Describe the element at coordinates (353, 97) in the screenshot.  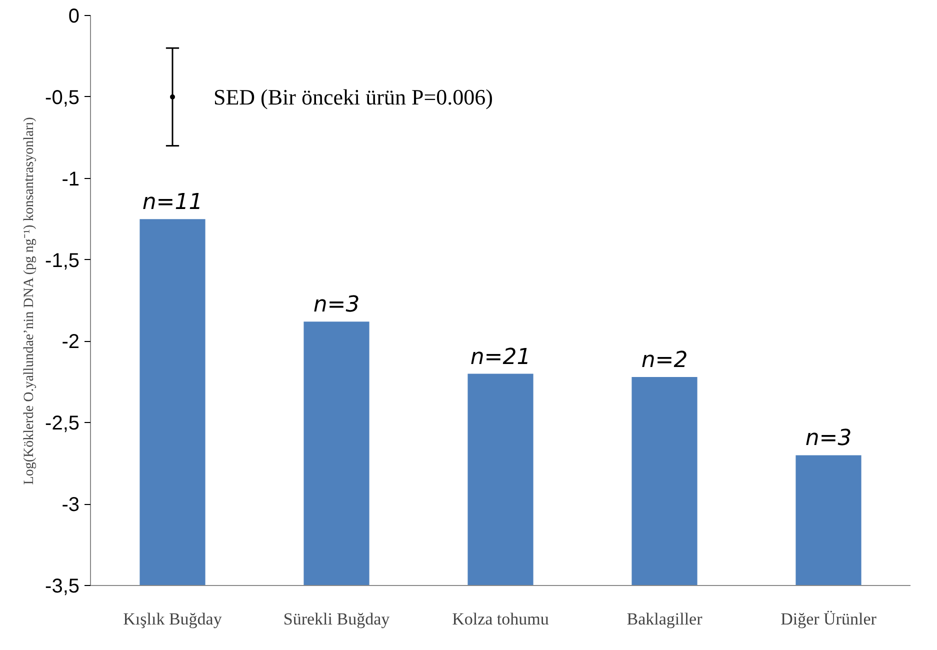
I see `annotation: SED (Bir önceki ürün P=0.006)` at that location.